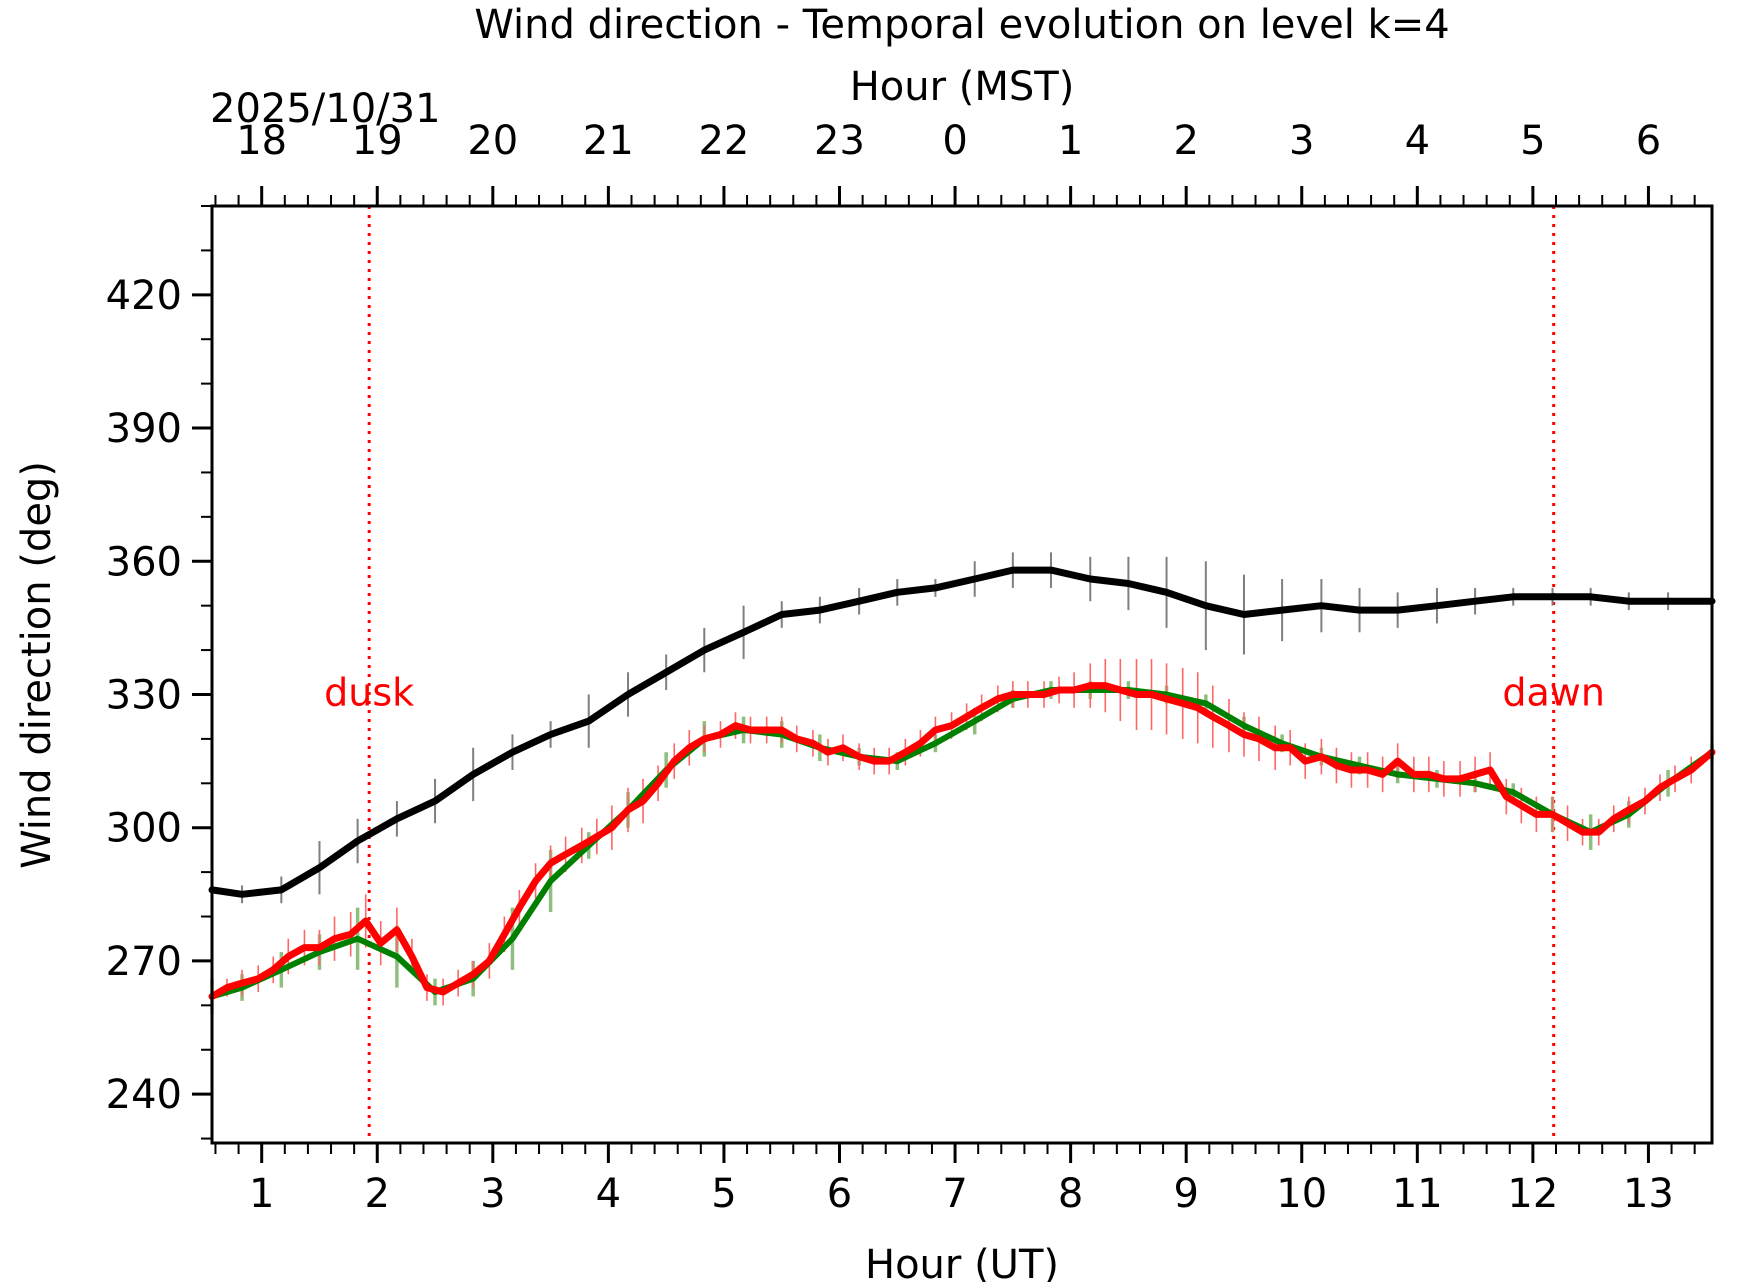 The height and width of the screenshot is (1282, 1742). Describe the element at coordinates (144, 1095) in the screenshot. I see `y-tick-label: 240` at that location.